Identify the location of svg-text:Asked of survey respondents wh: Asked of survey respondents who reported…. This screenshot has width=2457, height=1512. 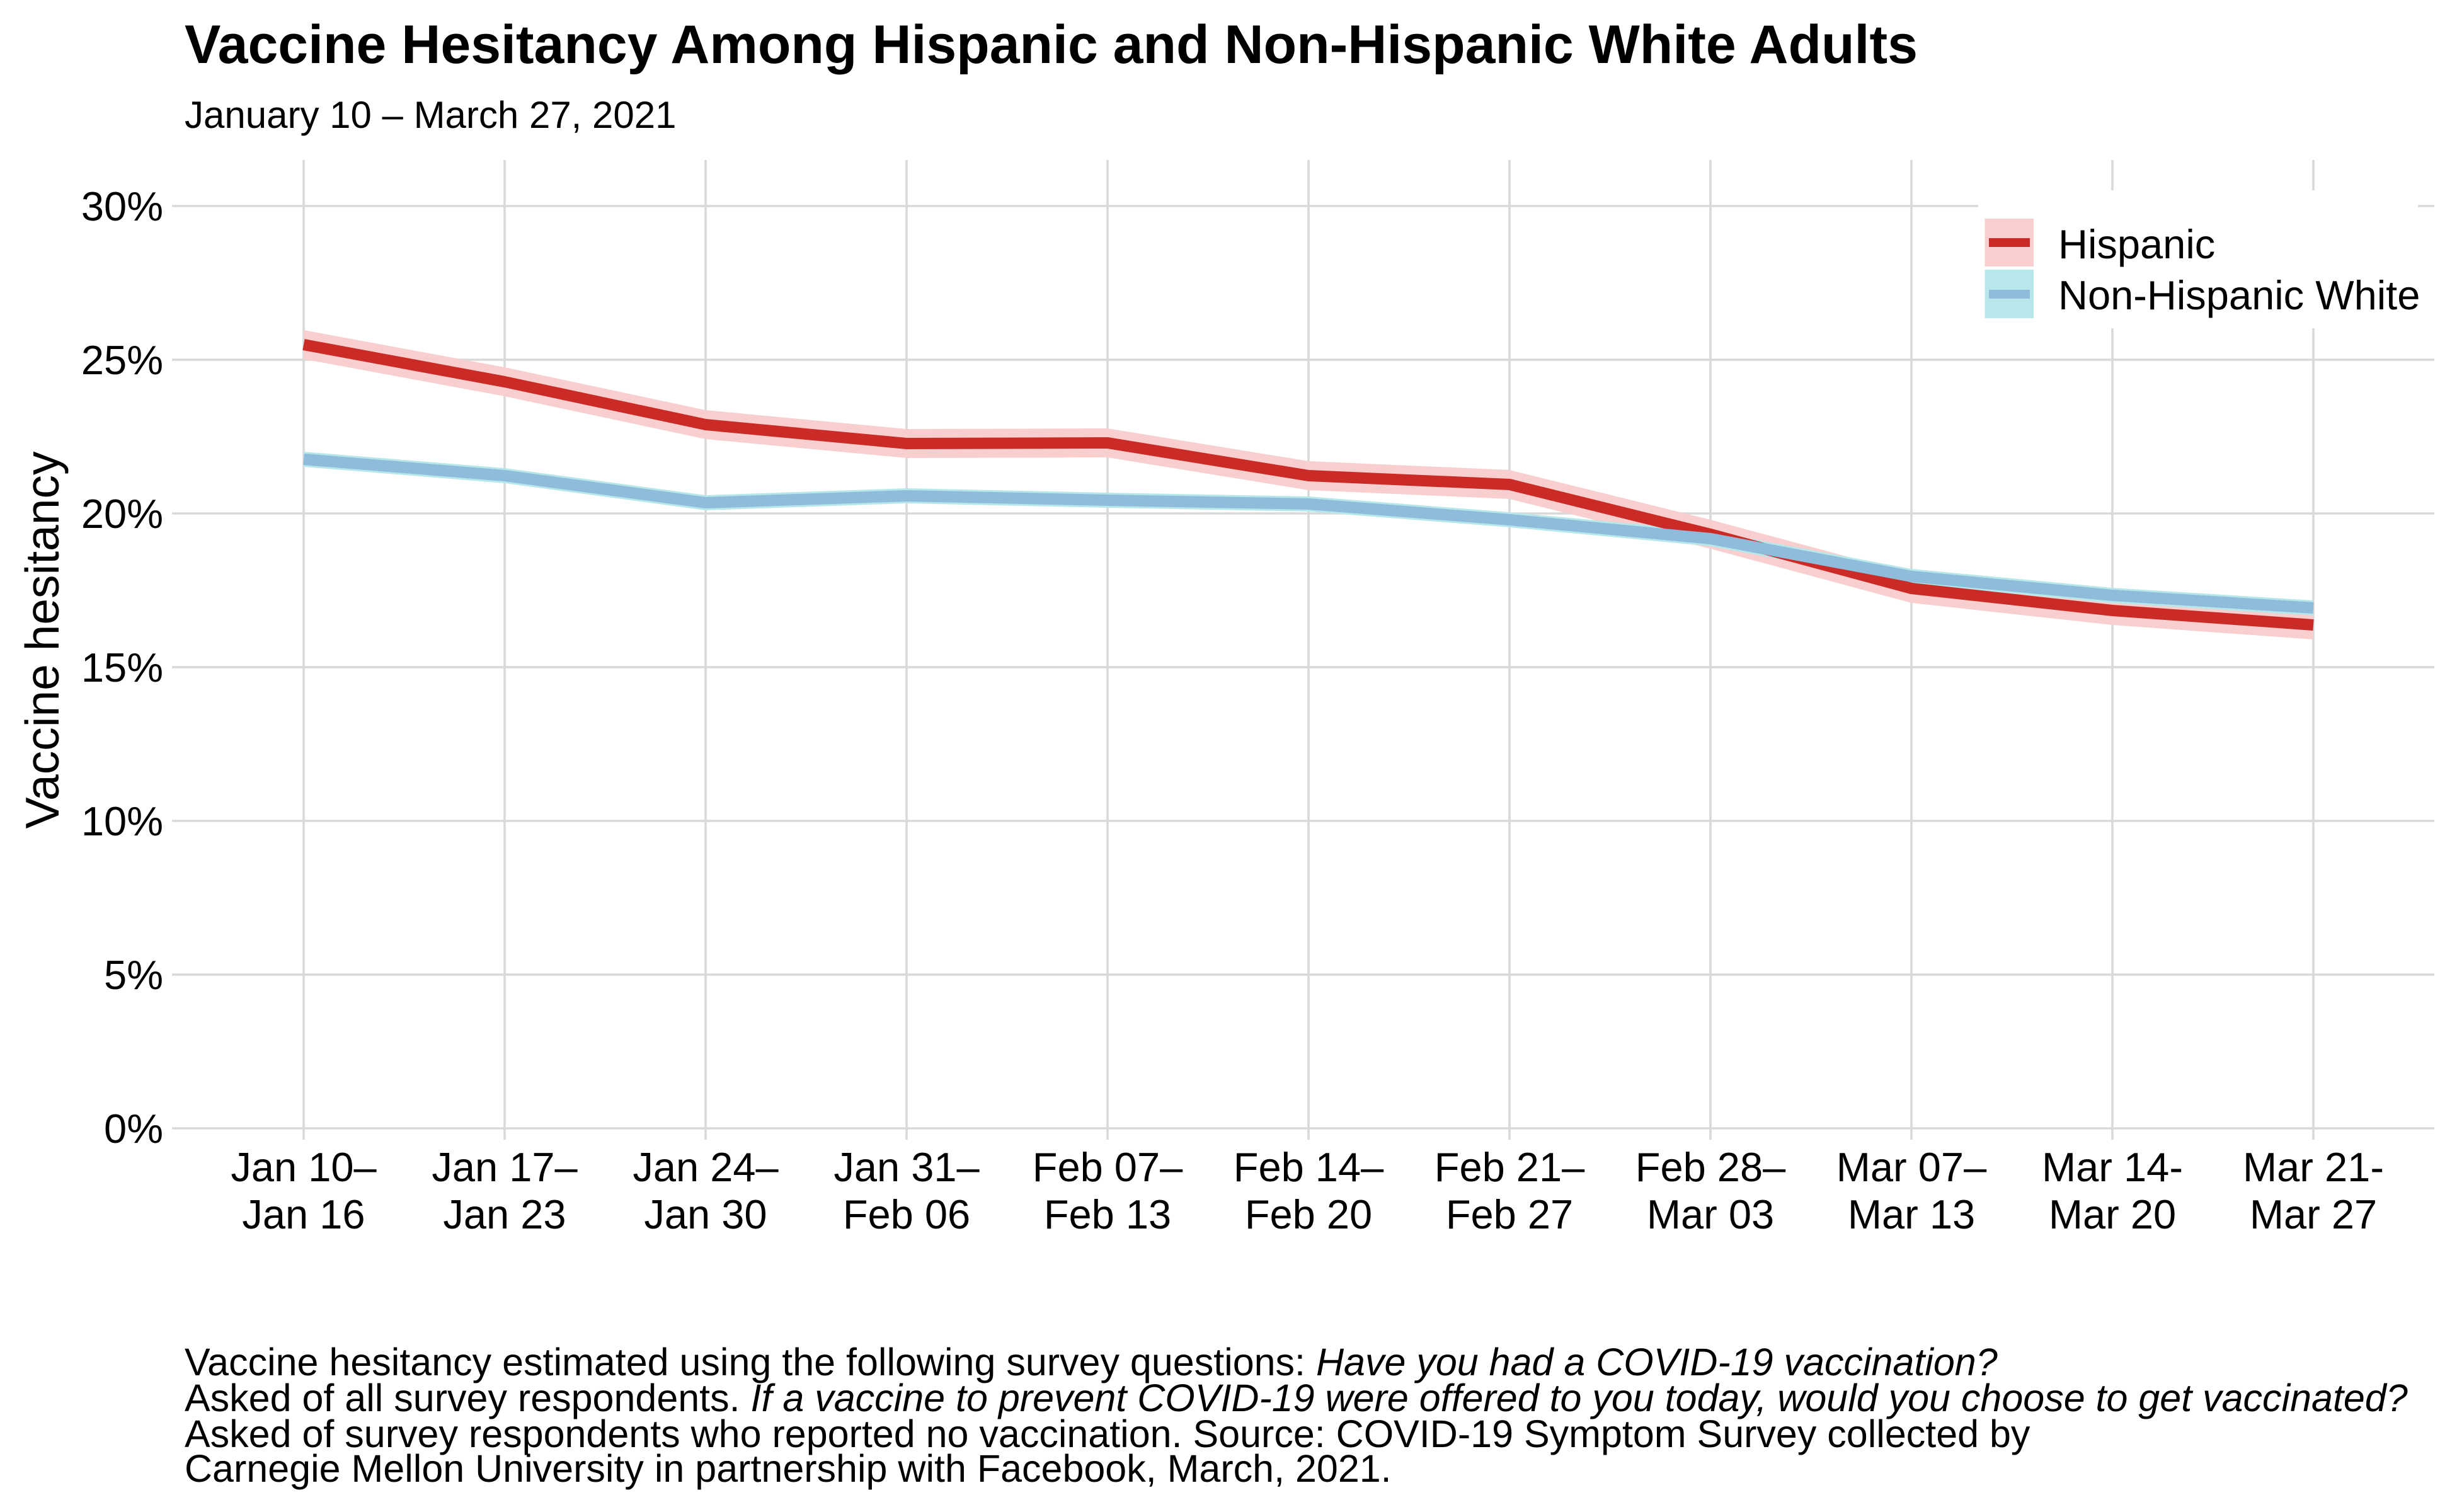
(1107, 1433).